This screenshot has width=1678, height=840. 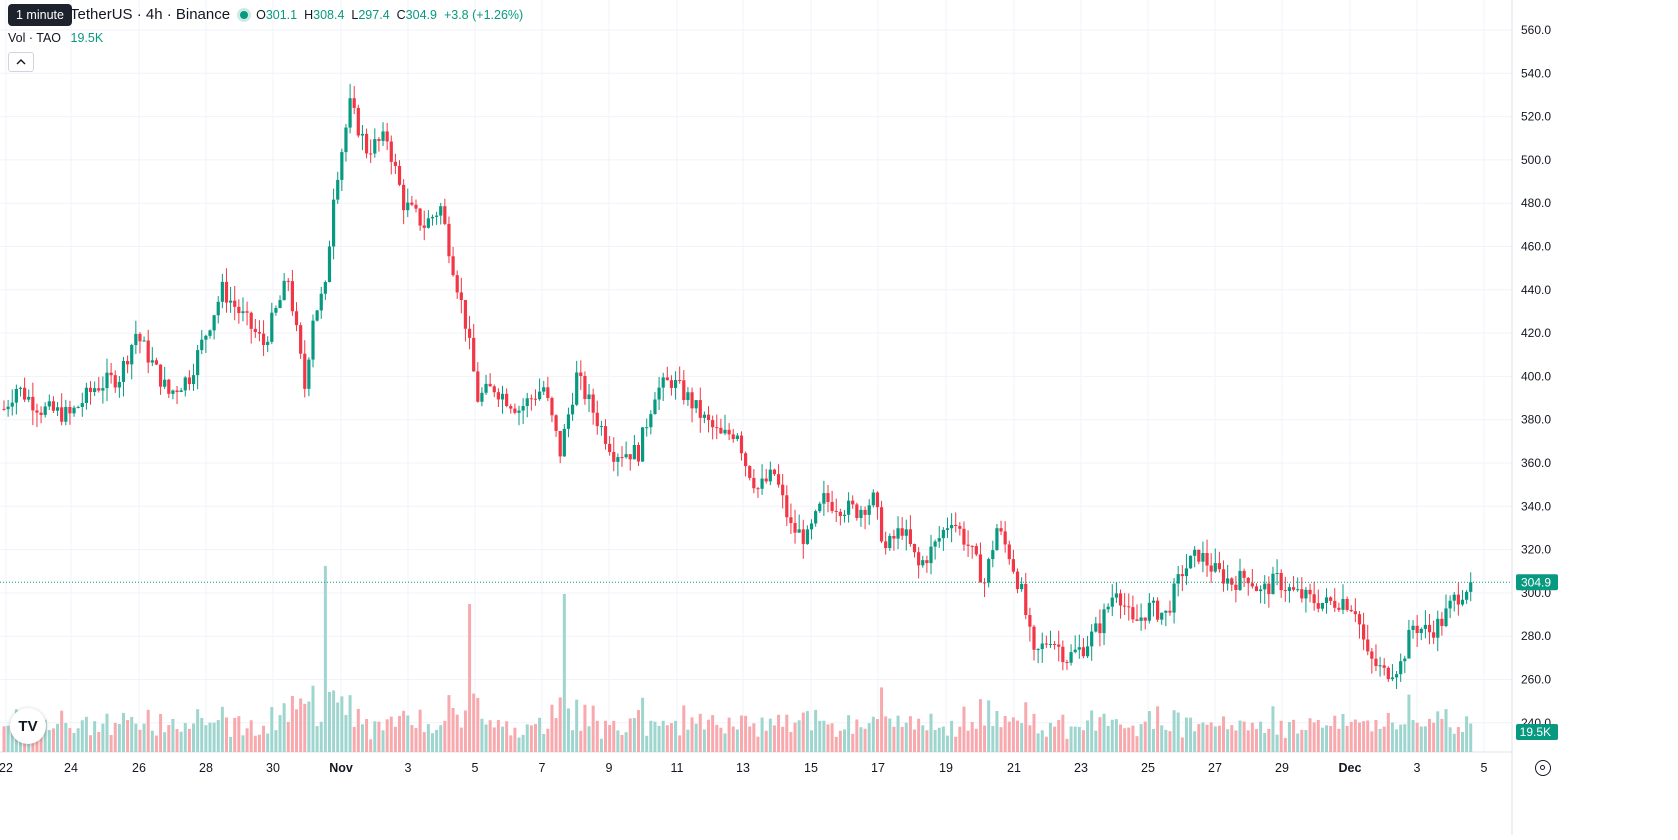 I want to click on collapse-legend-button, so click(x=21, y=62).